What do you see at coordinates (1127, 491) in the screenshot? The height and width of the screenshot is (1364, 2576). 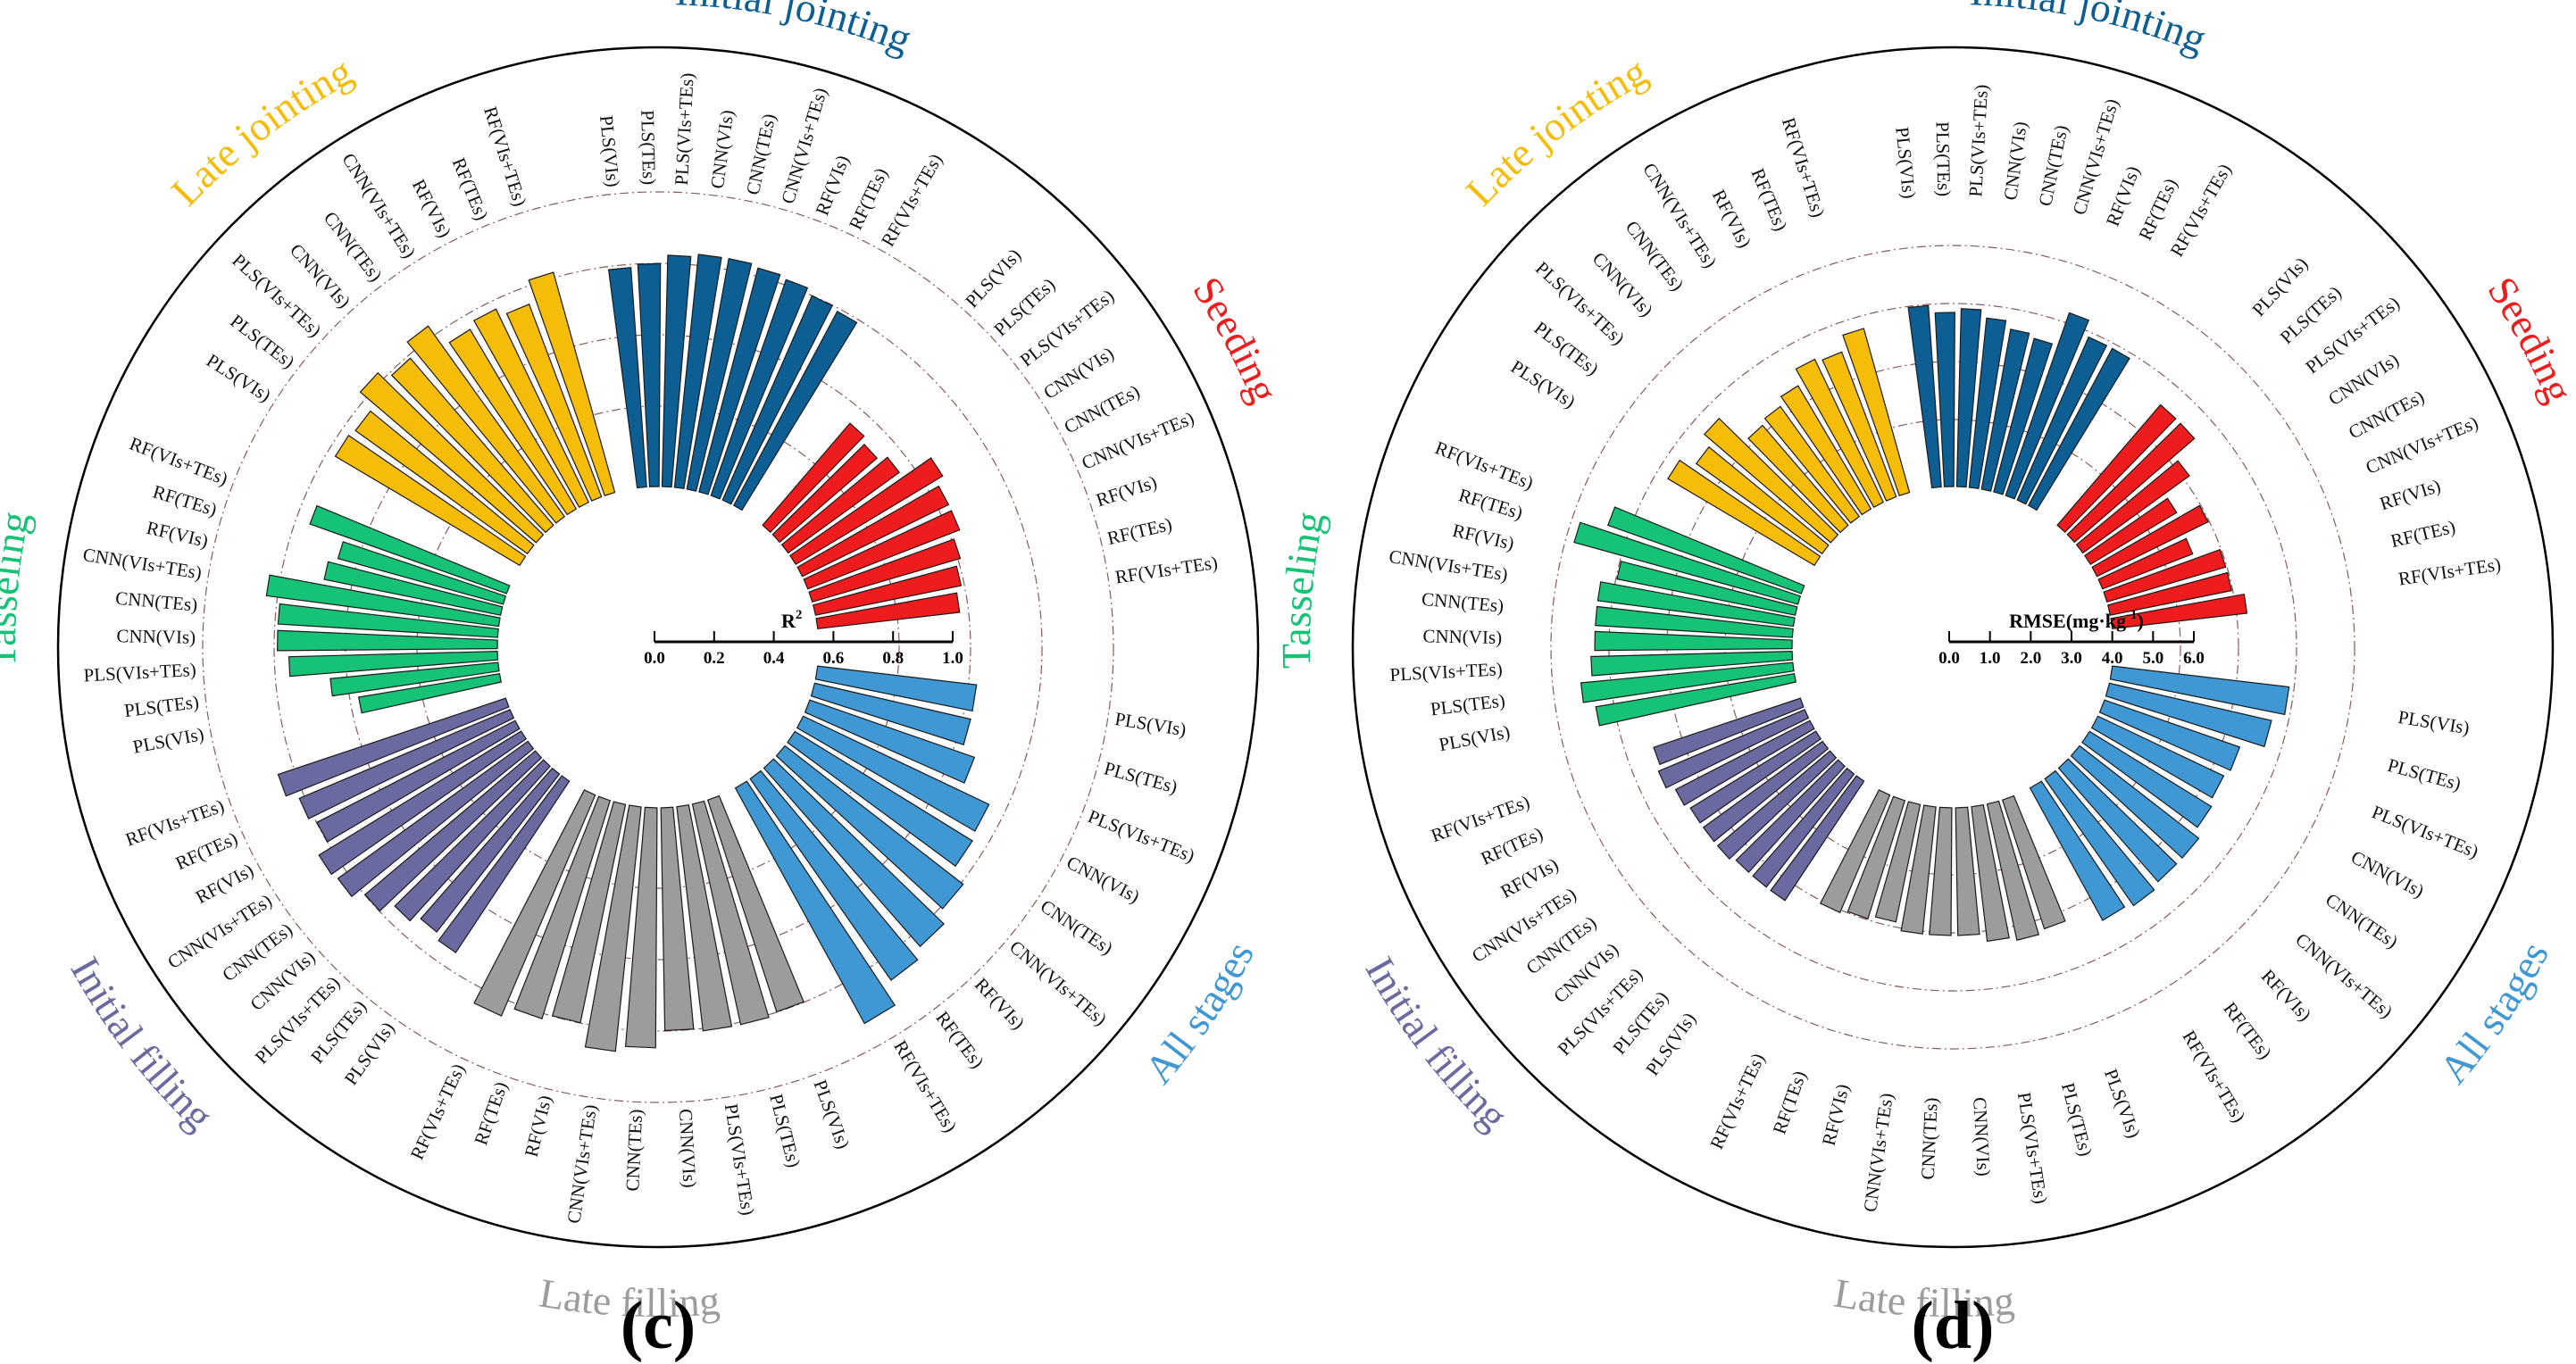 I see `category-label-seeding-rf-vis: RF(VIs)` at bounding box center [1127, 491].